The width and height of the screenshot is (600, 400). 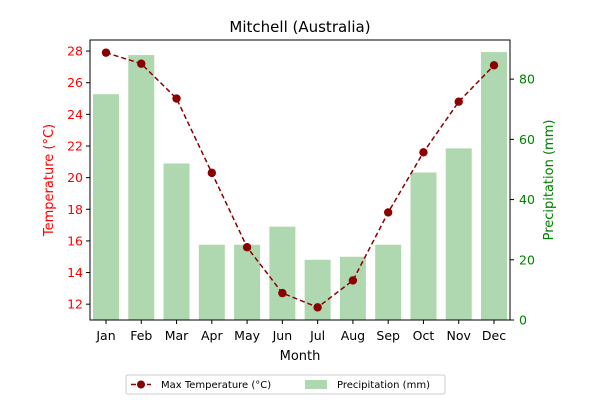 What do you see at coordinates (388, 335) in the screenshot?
I see `x-axis-tick-label: Sep` at bounding box center [388, 335].